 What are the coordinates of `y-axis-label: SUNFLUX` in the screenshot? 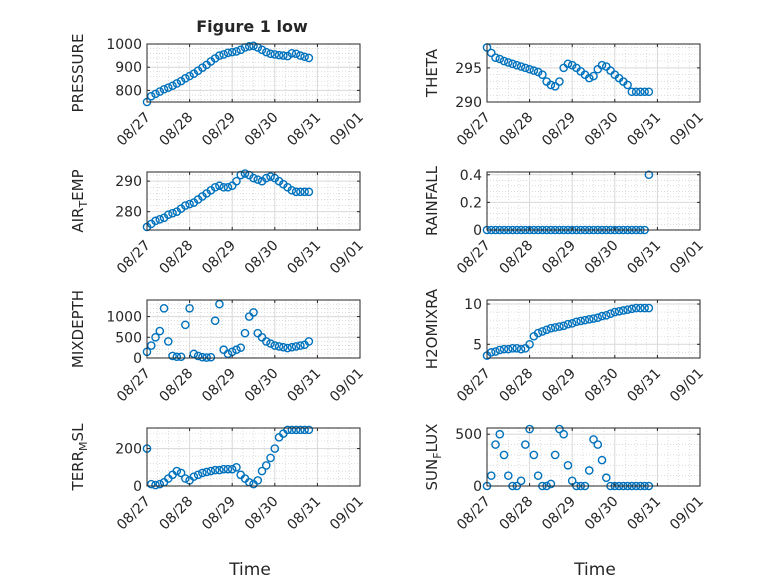 It's located at (433, 457).